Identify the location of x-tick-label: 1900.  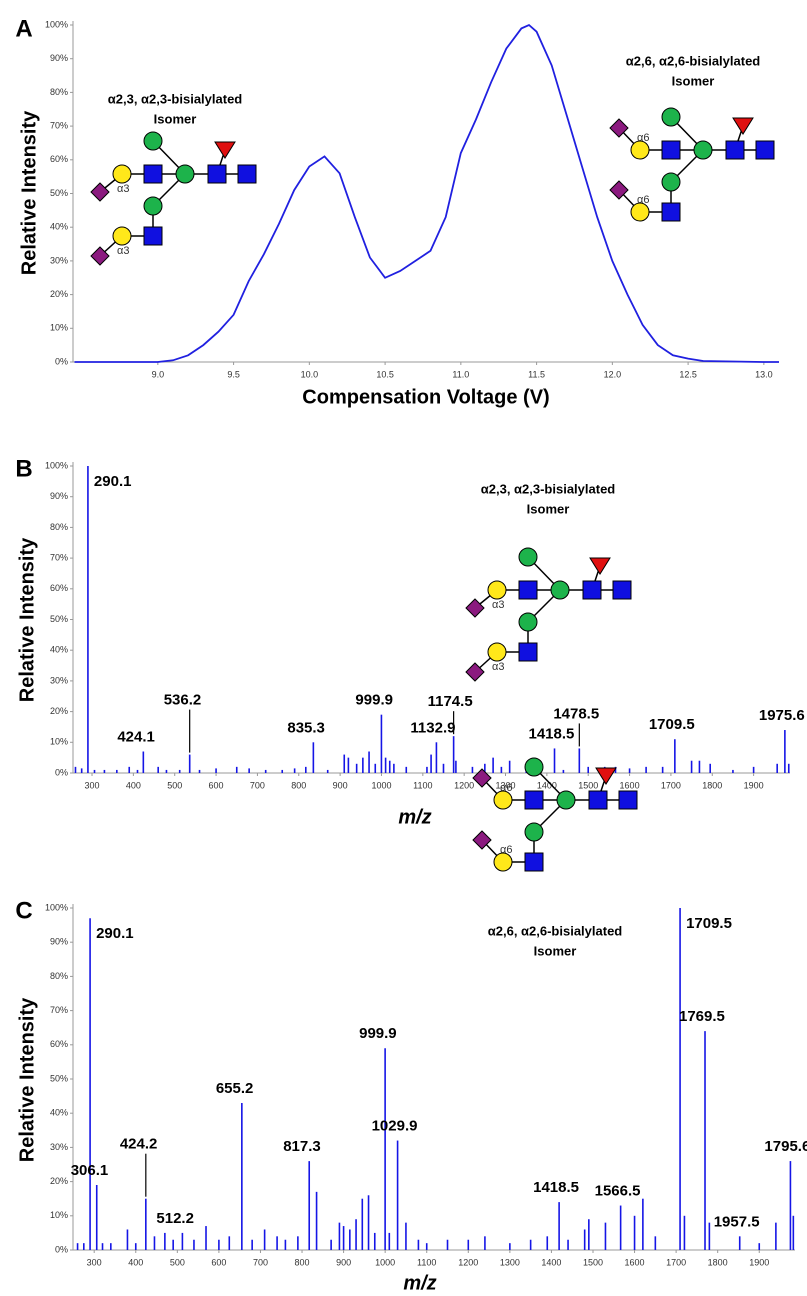
(759, 1262).